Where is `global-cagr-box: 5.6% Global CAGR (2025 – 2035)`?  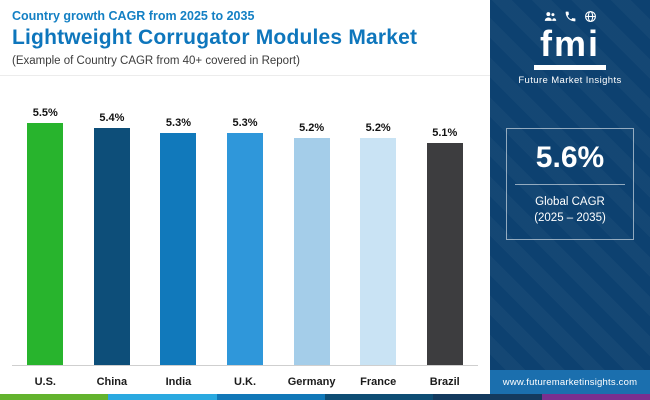 global-cagr-box: 5.6% Global CAGR (2025 – 2035) is located at coordinates (570, 184).